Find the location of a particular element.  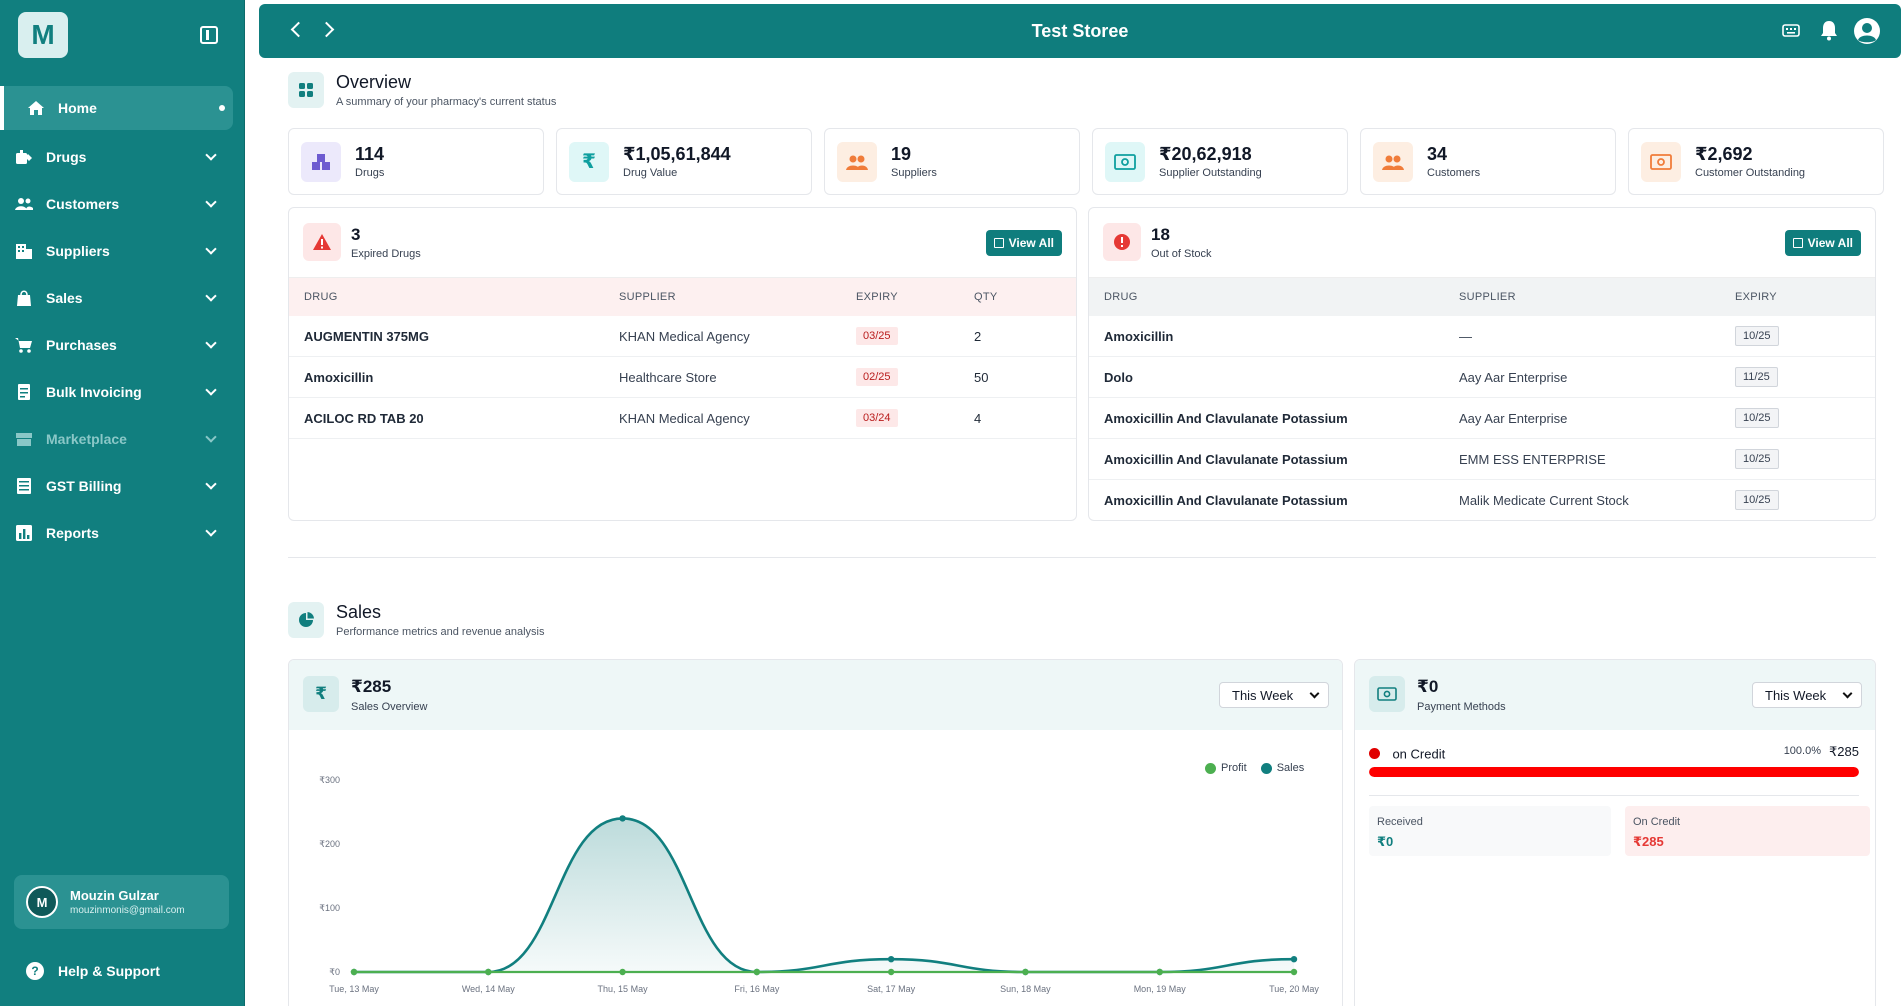

supplier-name: KHAN Medical Agency is located at coordinates (684, 336).